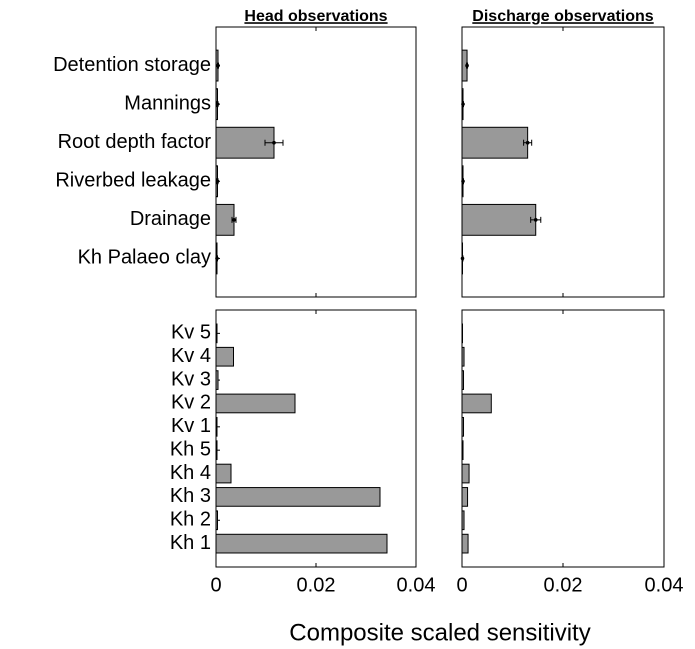 This screenshot has width=695, height=649. What do you see at coordinates (170, 219) in the screenshot?
I see `y-tick-label: Drainage` at bounding box center [170, 219].